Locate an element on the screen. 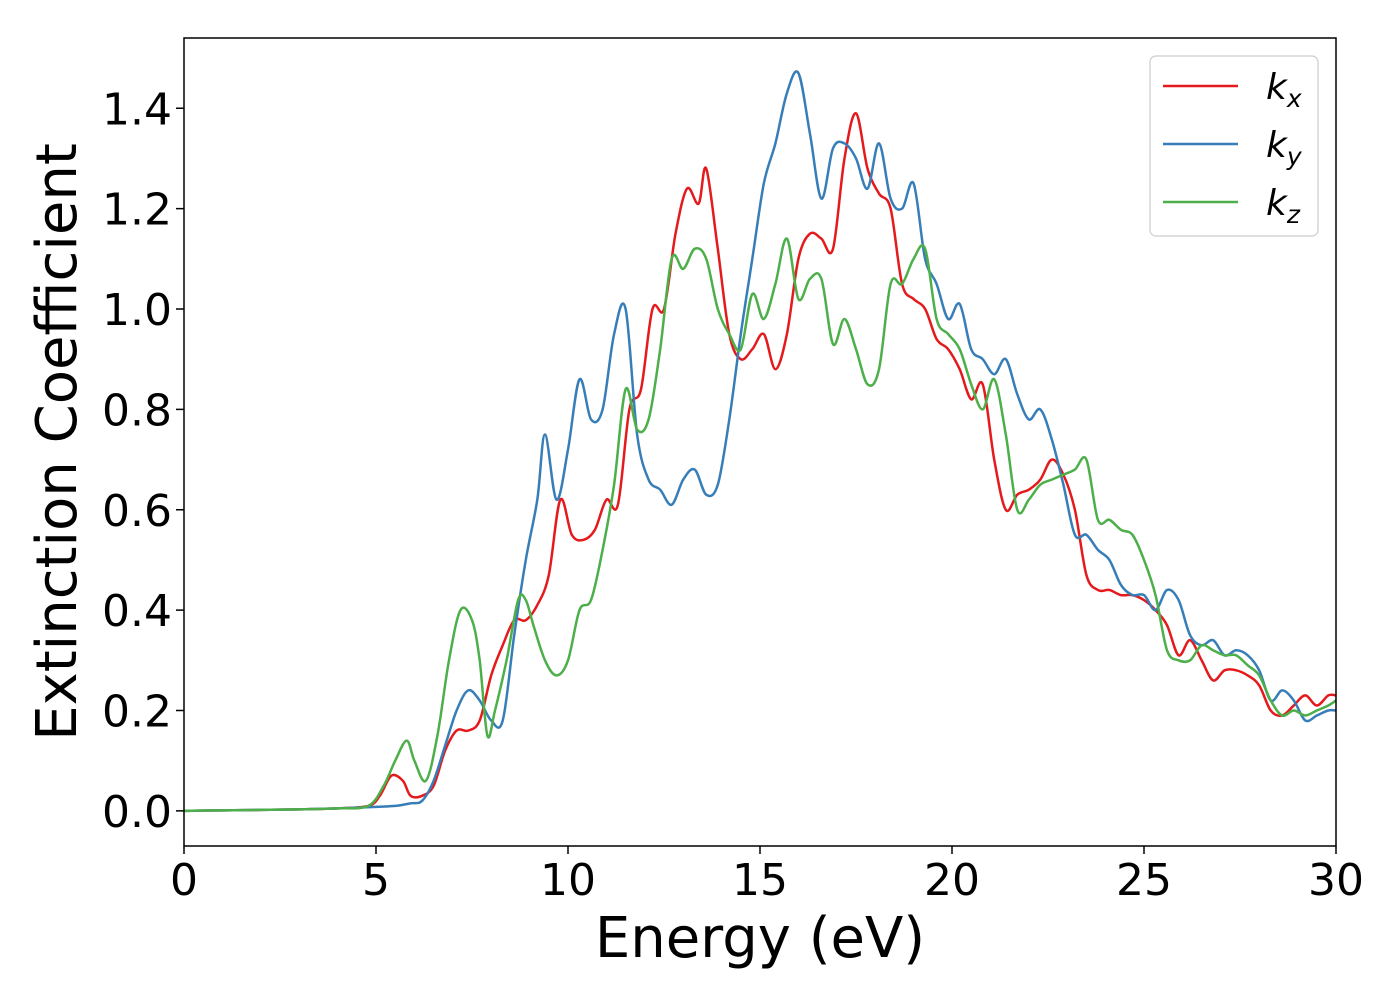  y-tick-label: 1.4 is located at coordinates (137, 109).